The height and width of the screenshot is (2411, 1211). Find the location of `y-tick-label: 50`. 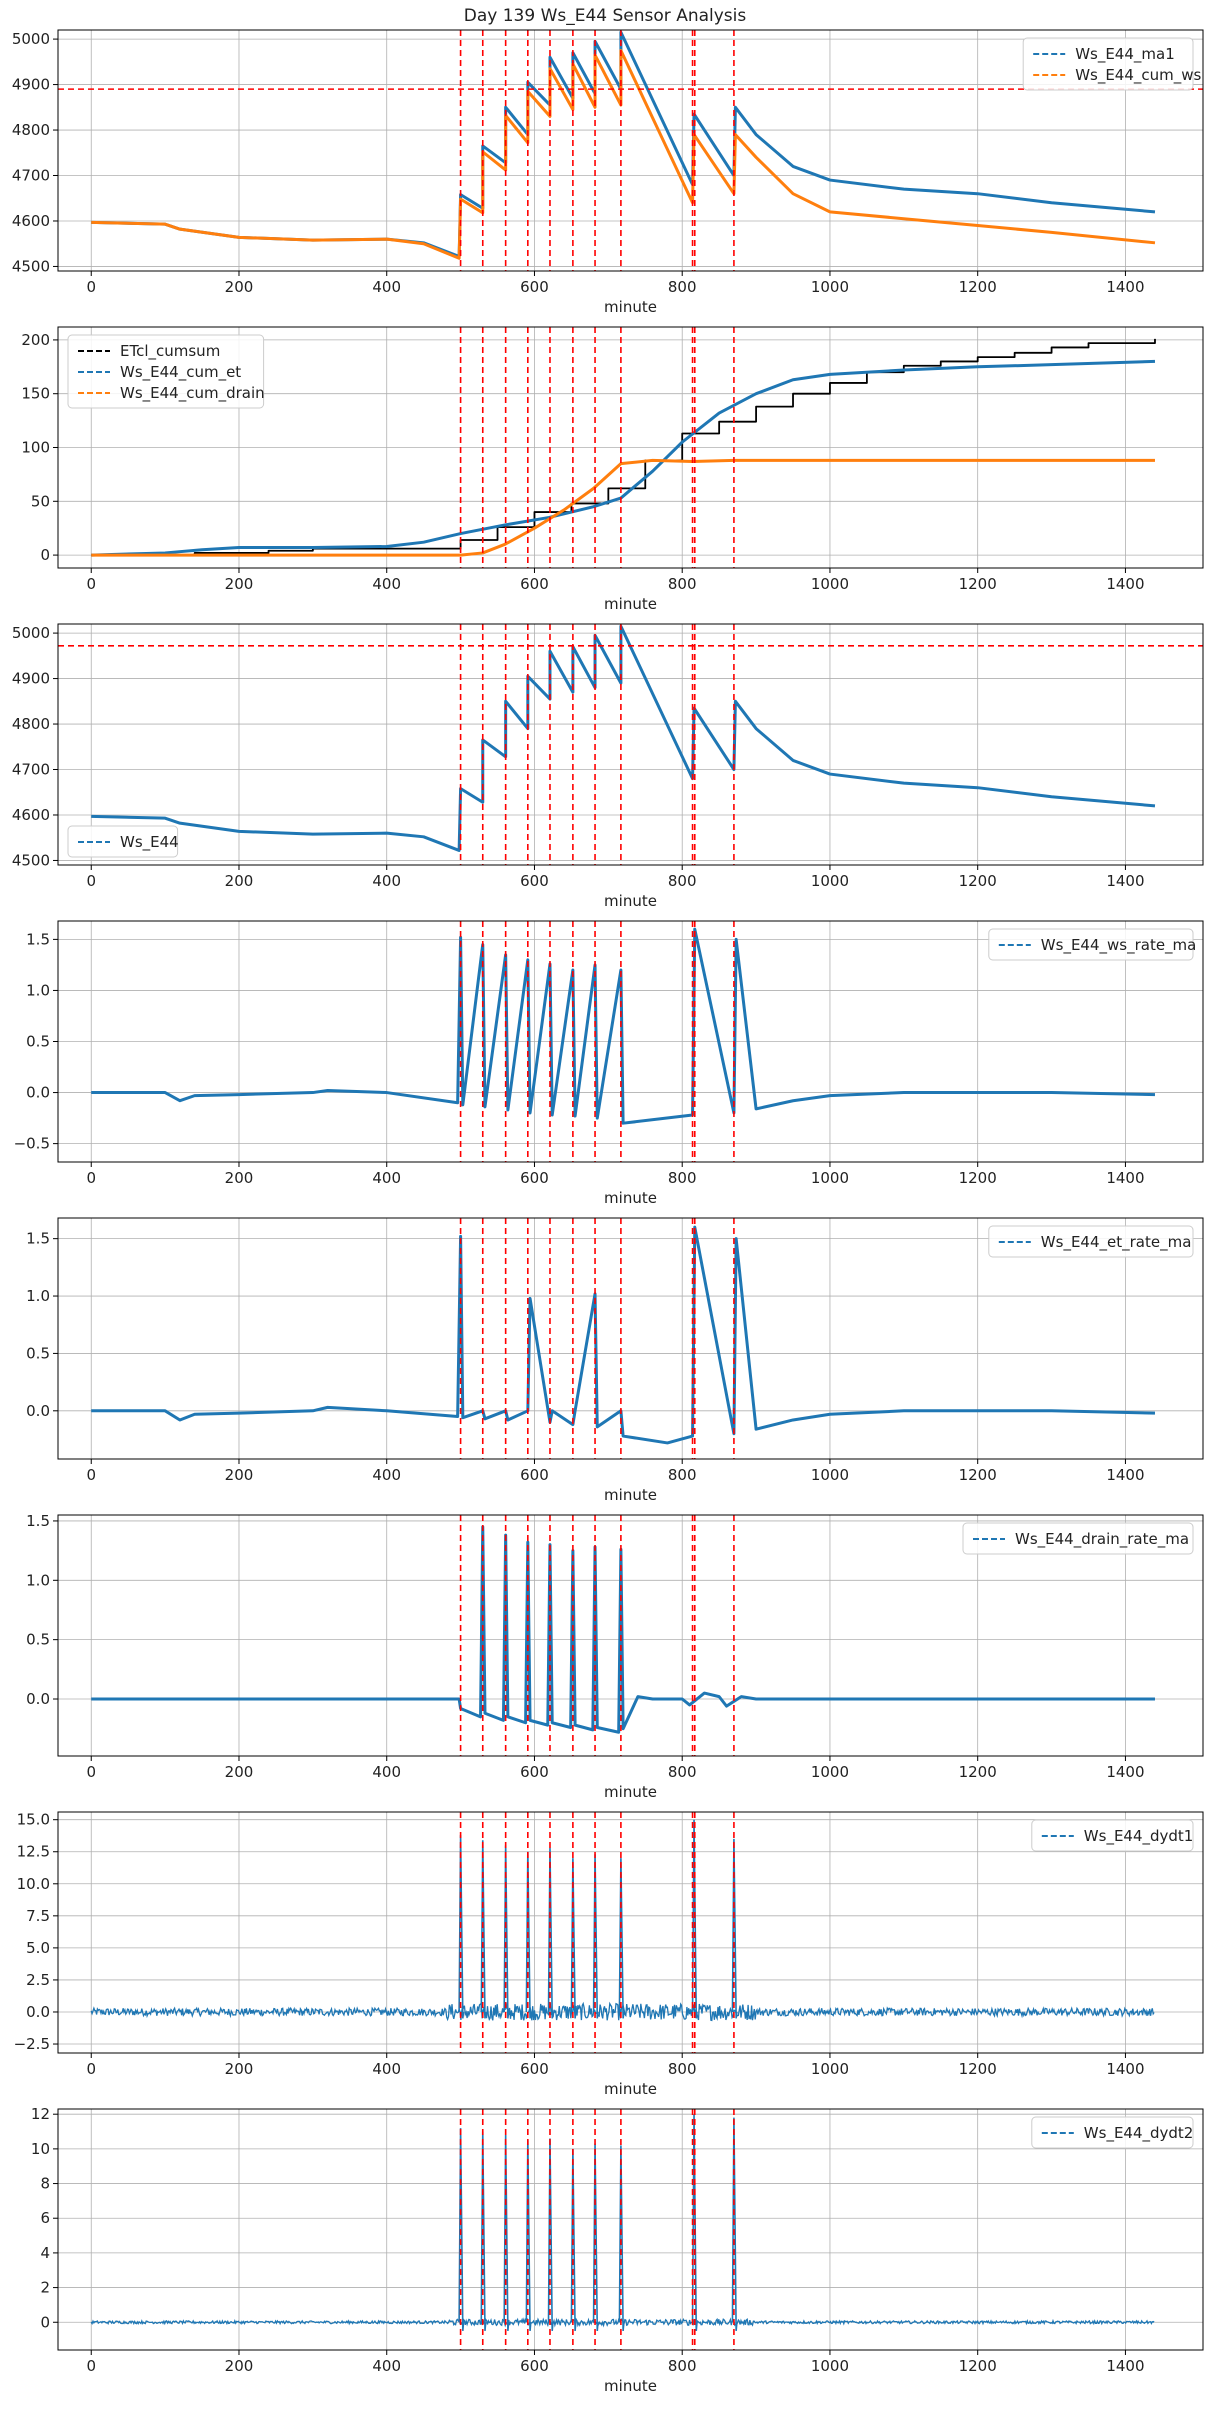

y-tick-label: 50 is located at coordinates (40, 501).